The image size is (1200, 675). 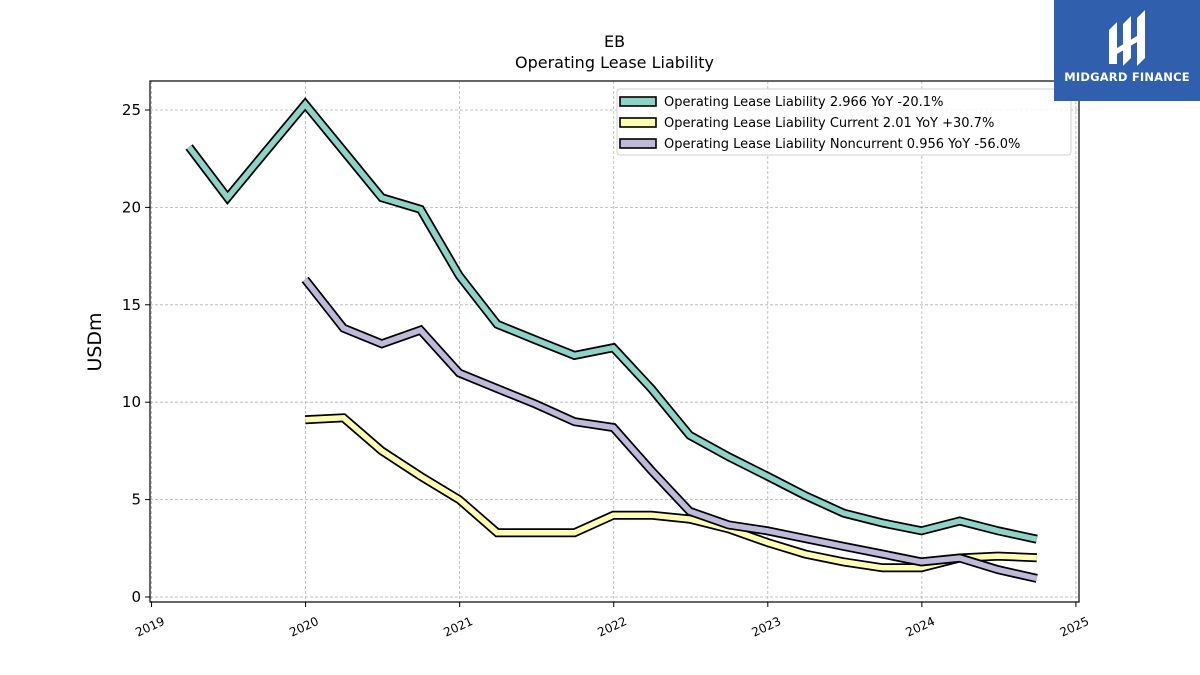 What do you see at coordinates (131, 402) in the screenshot?
I see `y-tick-label: 10` at bounding box center [131, 402].